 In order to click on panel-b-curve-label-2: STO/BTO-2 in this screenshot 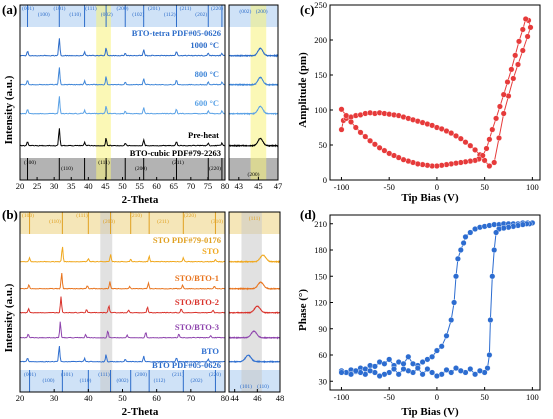, I will do `click(197, 302)`.